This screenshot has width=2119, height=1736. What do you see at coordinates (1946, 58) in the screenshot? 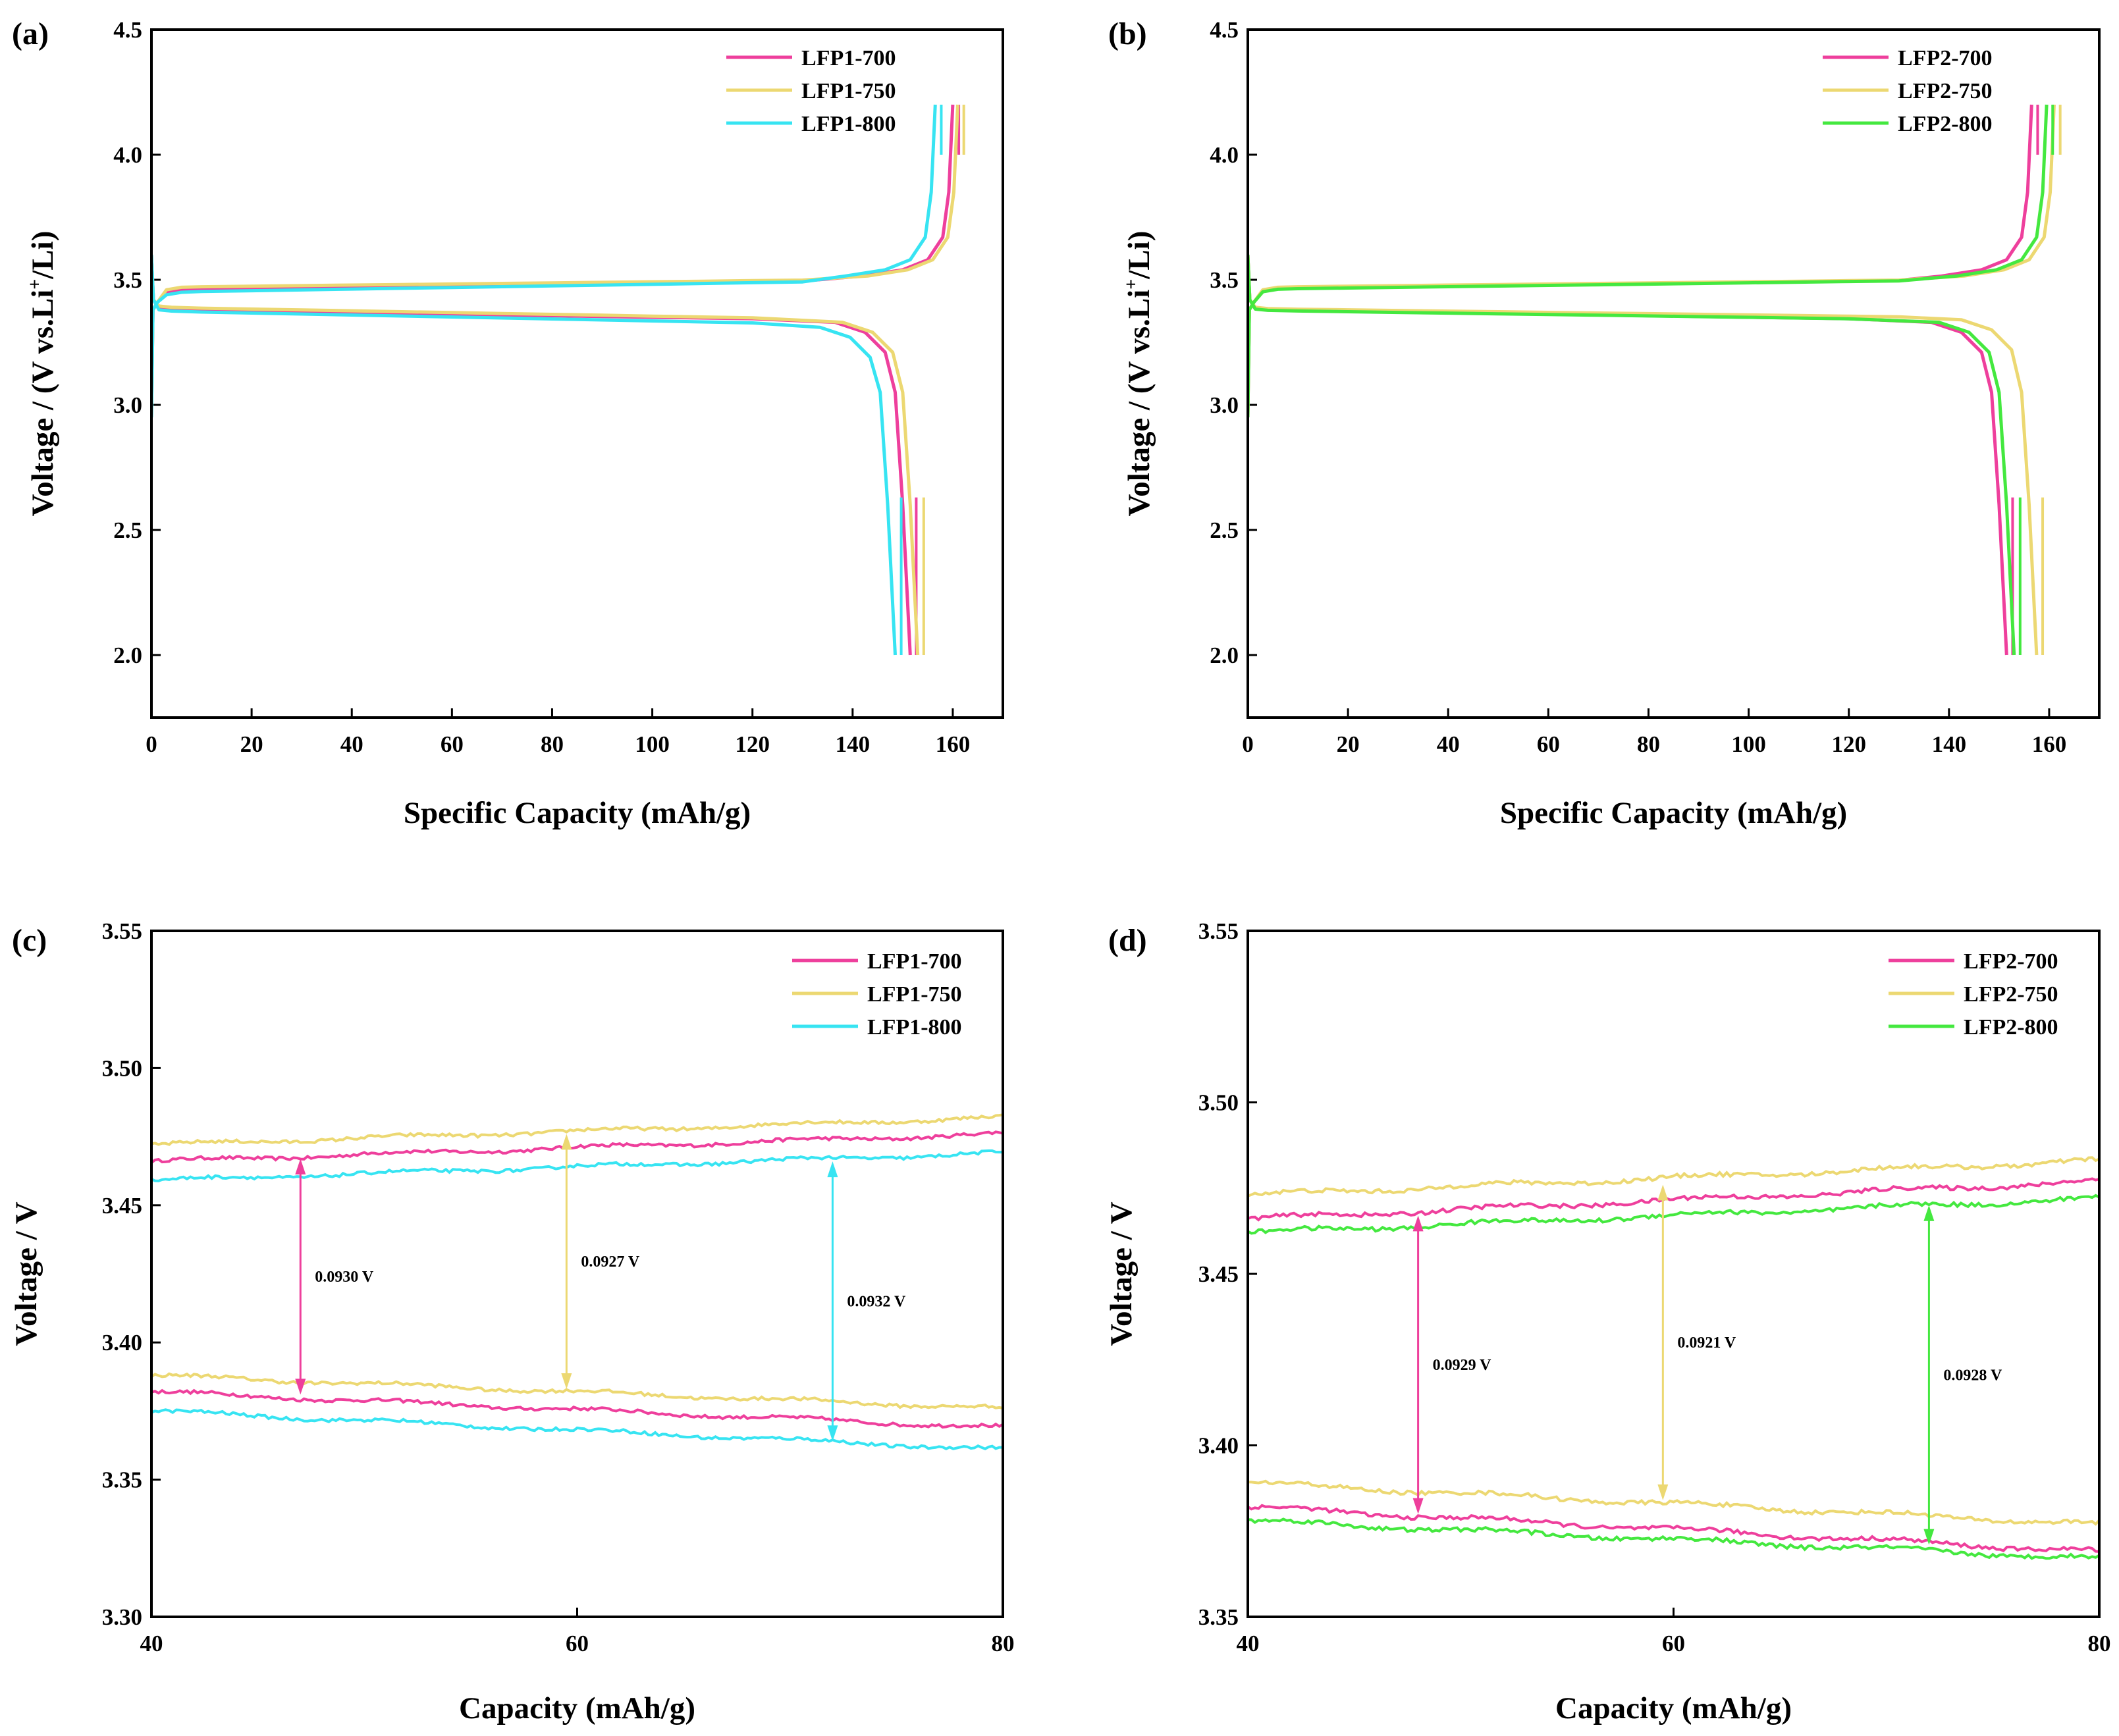
I see `legend-label: LFP2-700` at bounding box center [1946, 58].